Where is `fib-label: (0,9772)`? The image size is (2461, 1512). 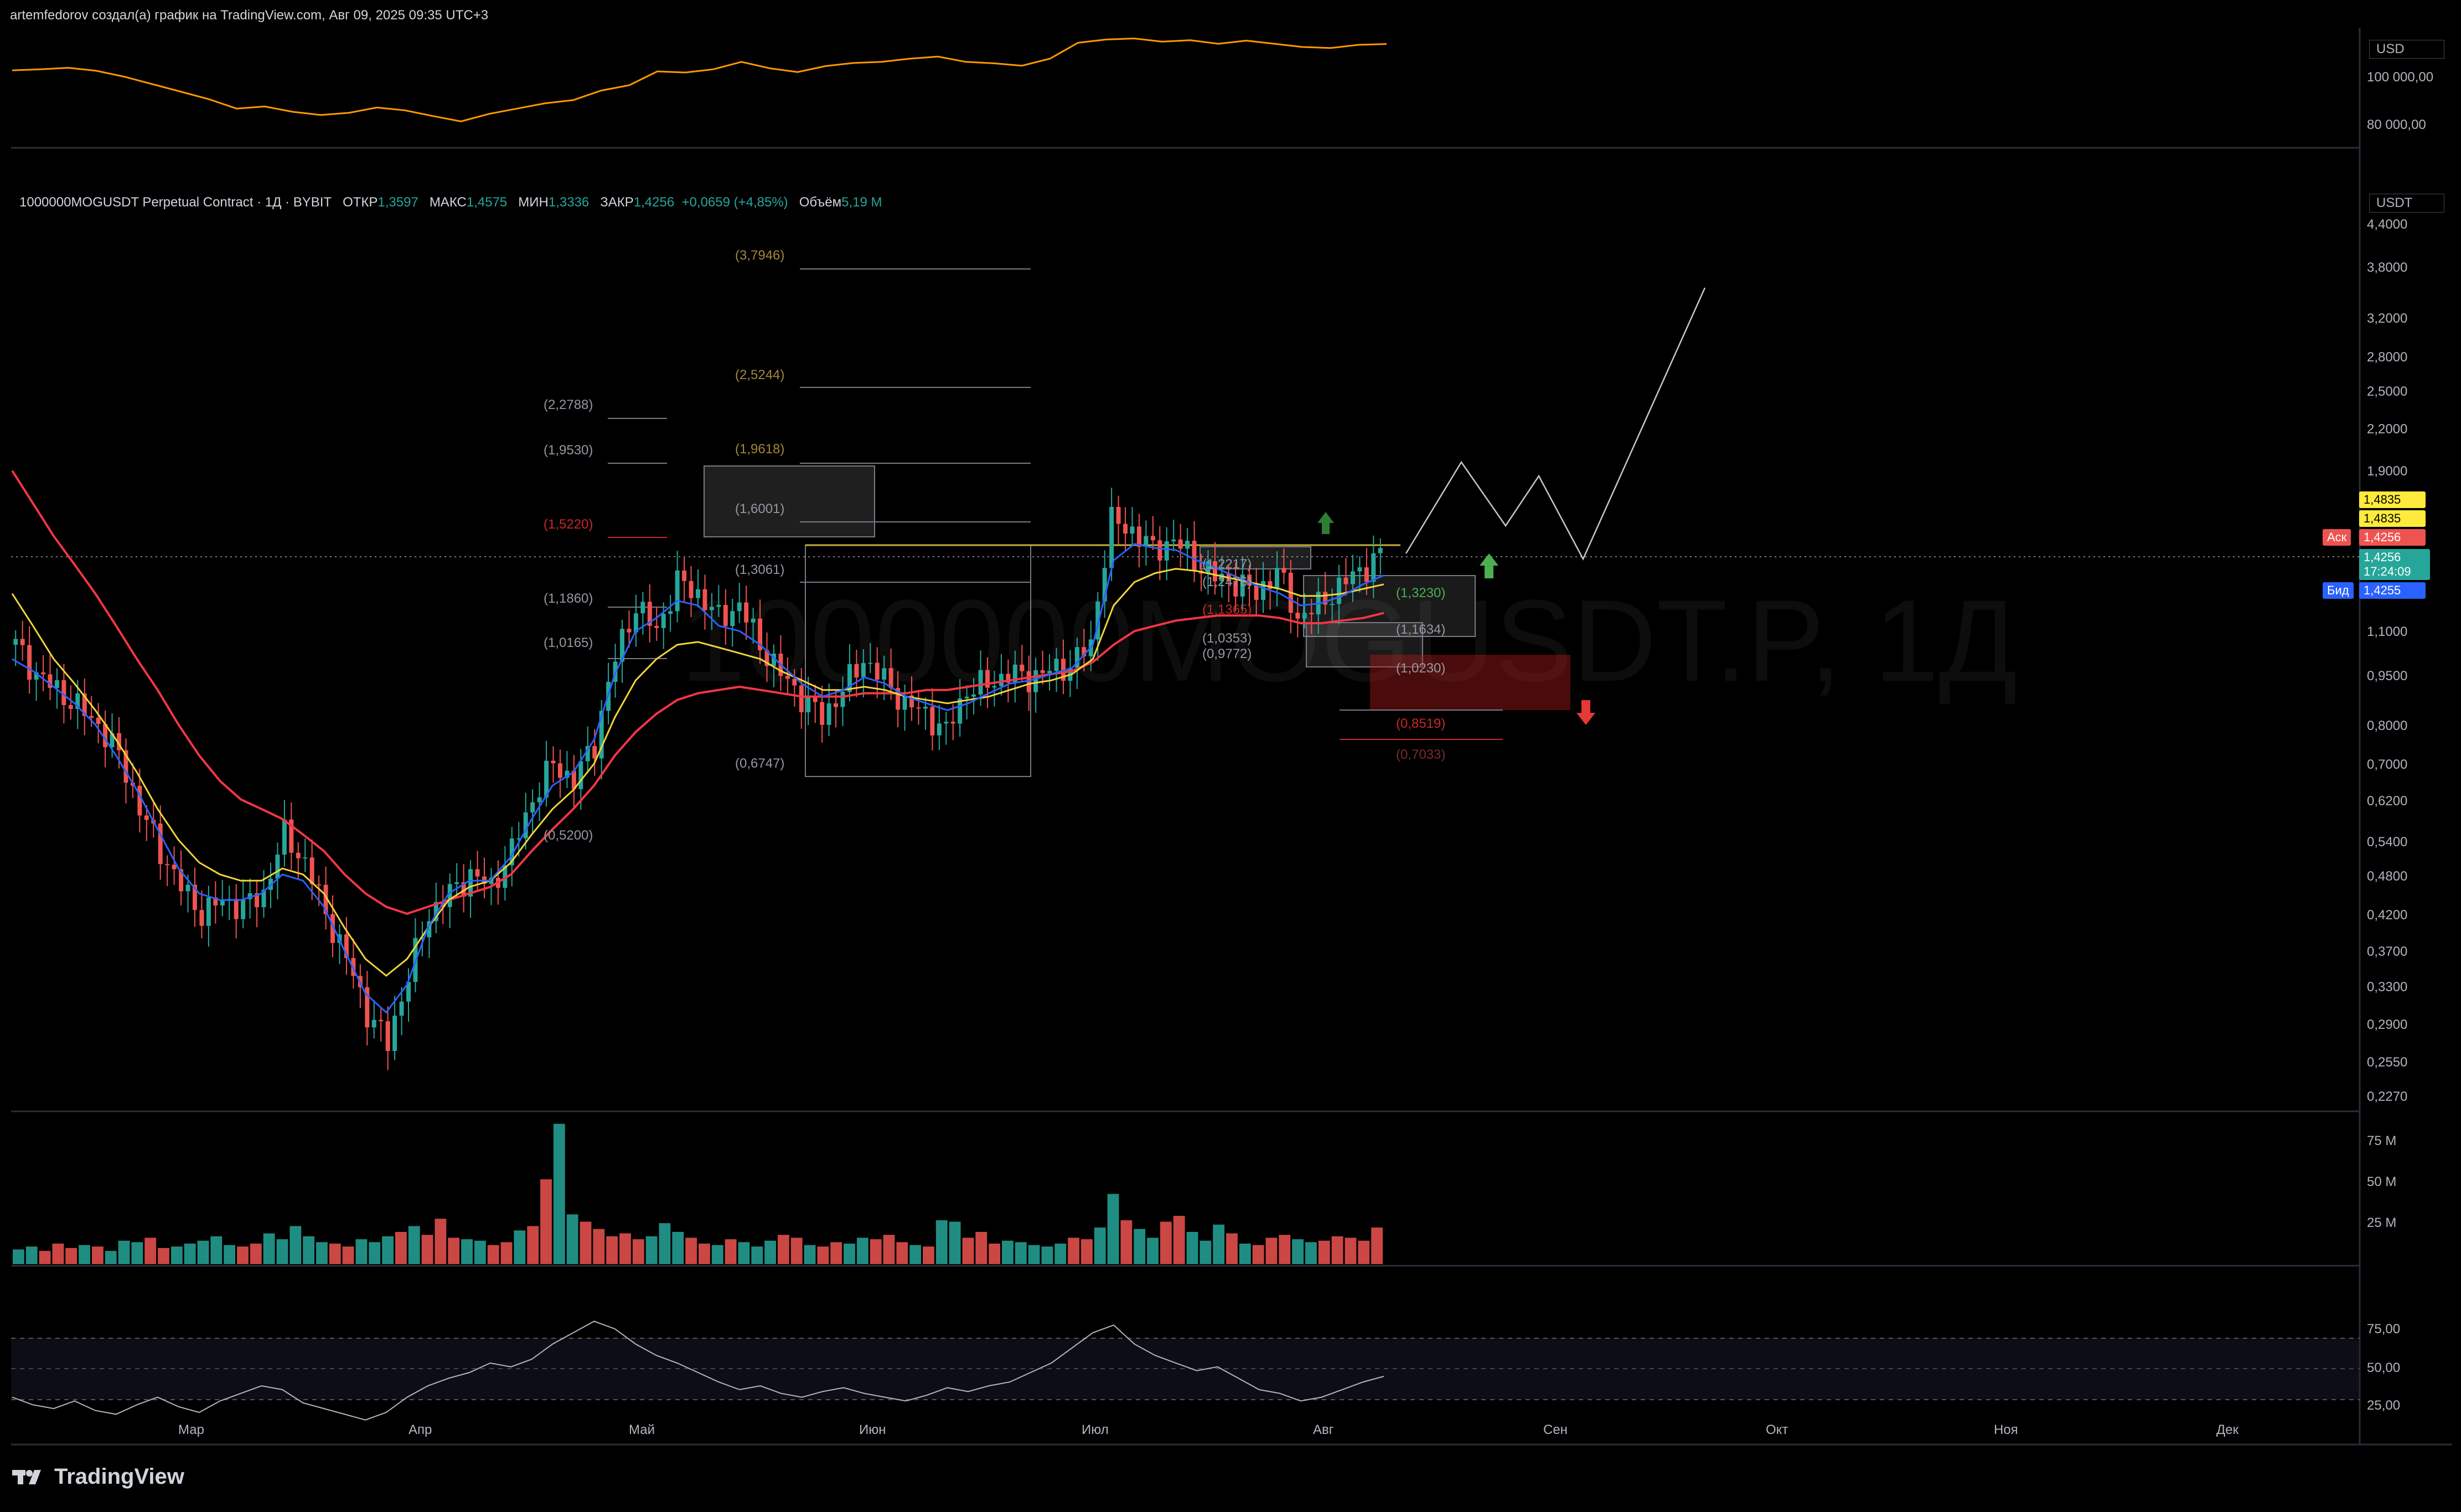
fib-label: (0,9772) is located at coordinates (1227, 653).